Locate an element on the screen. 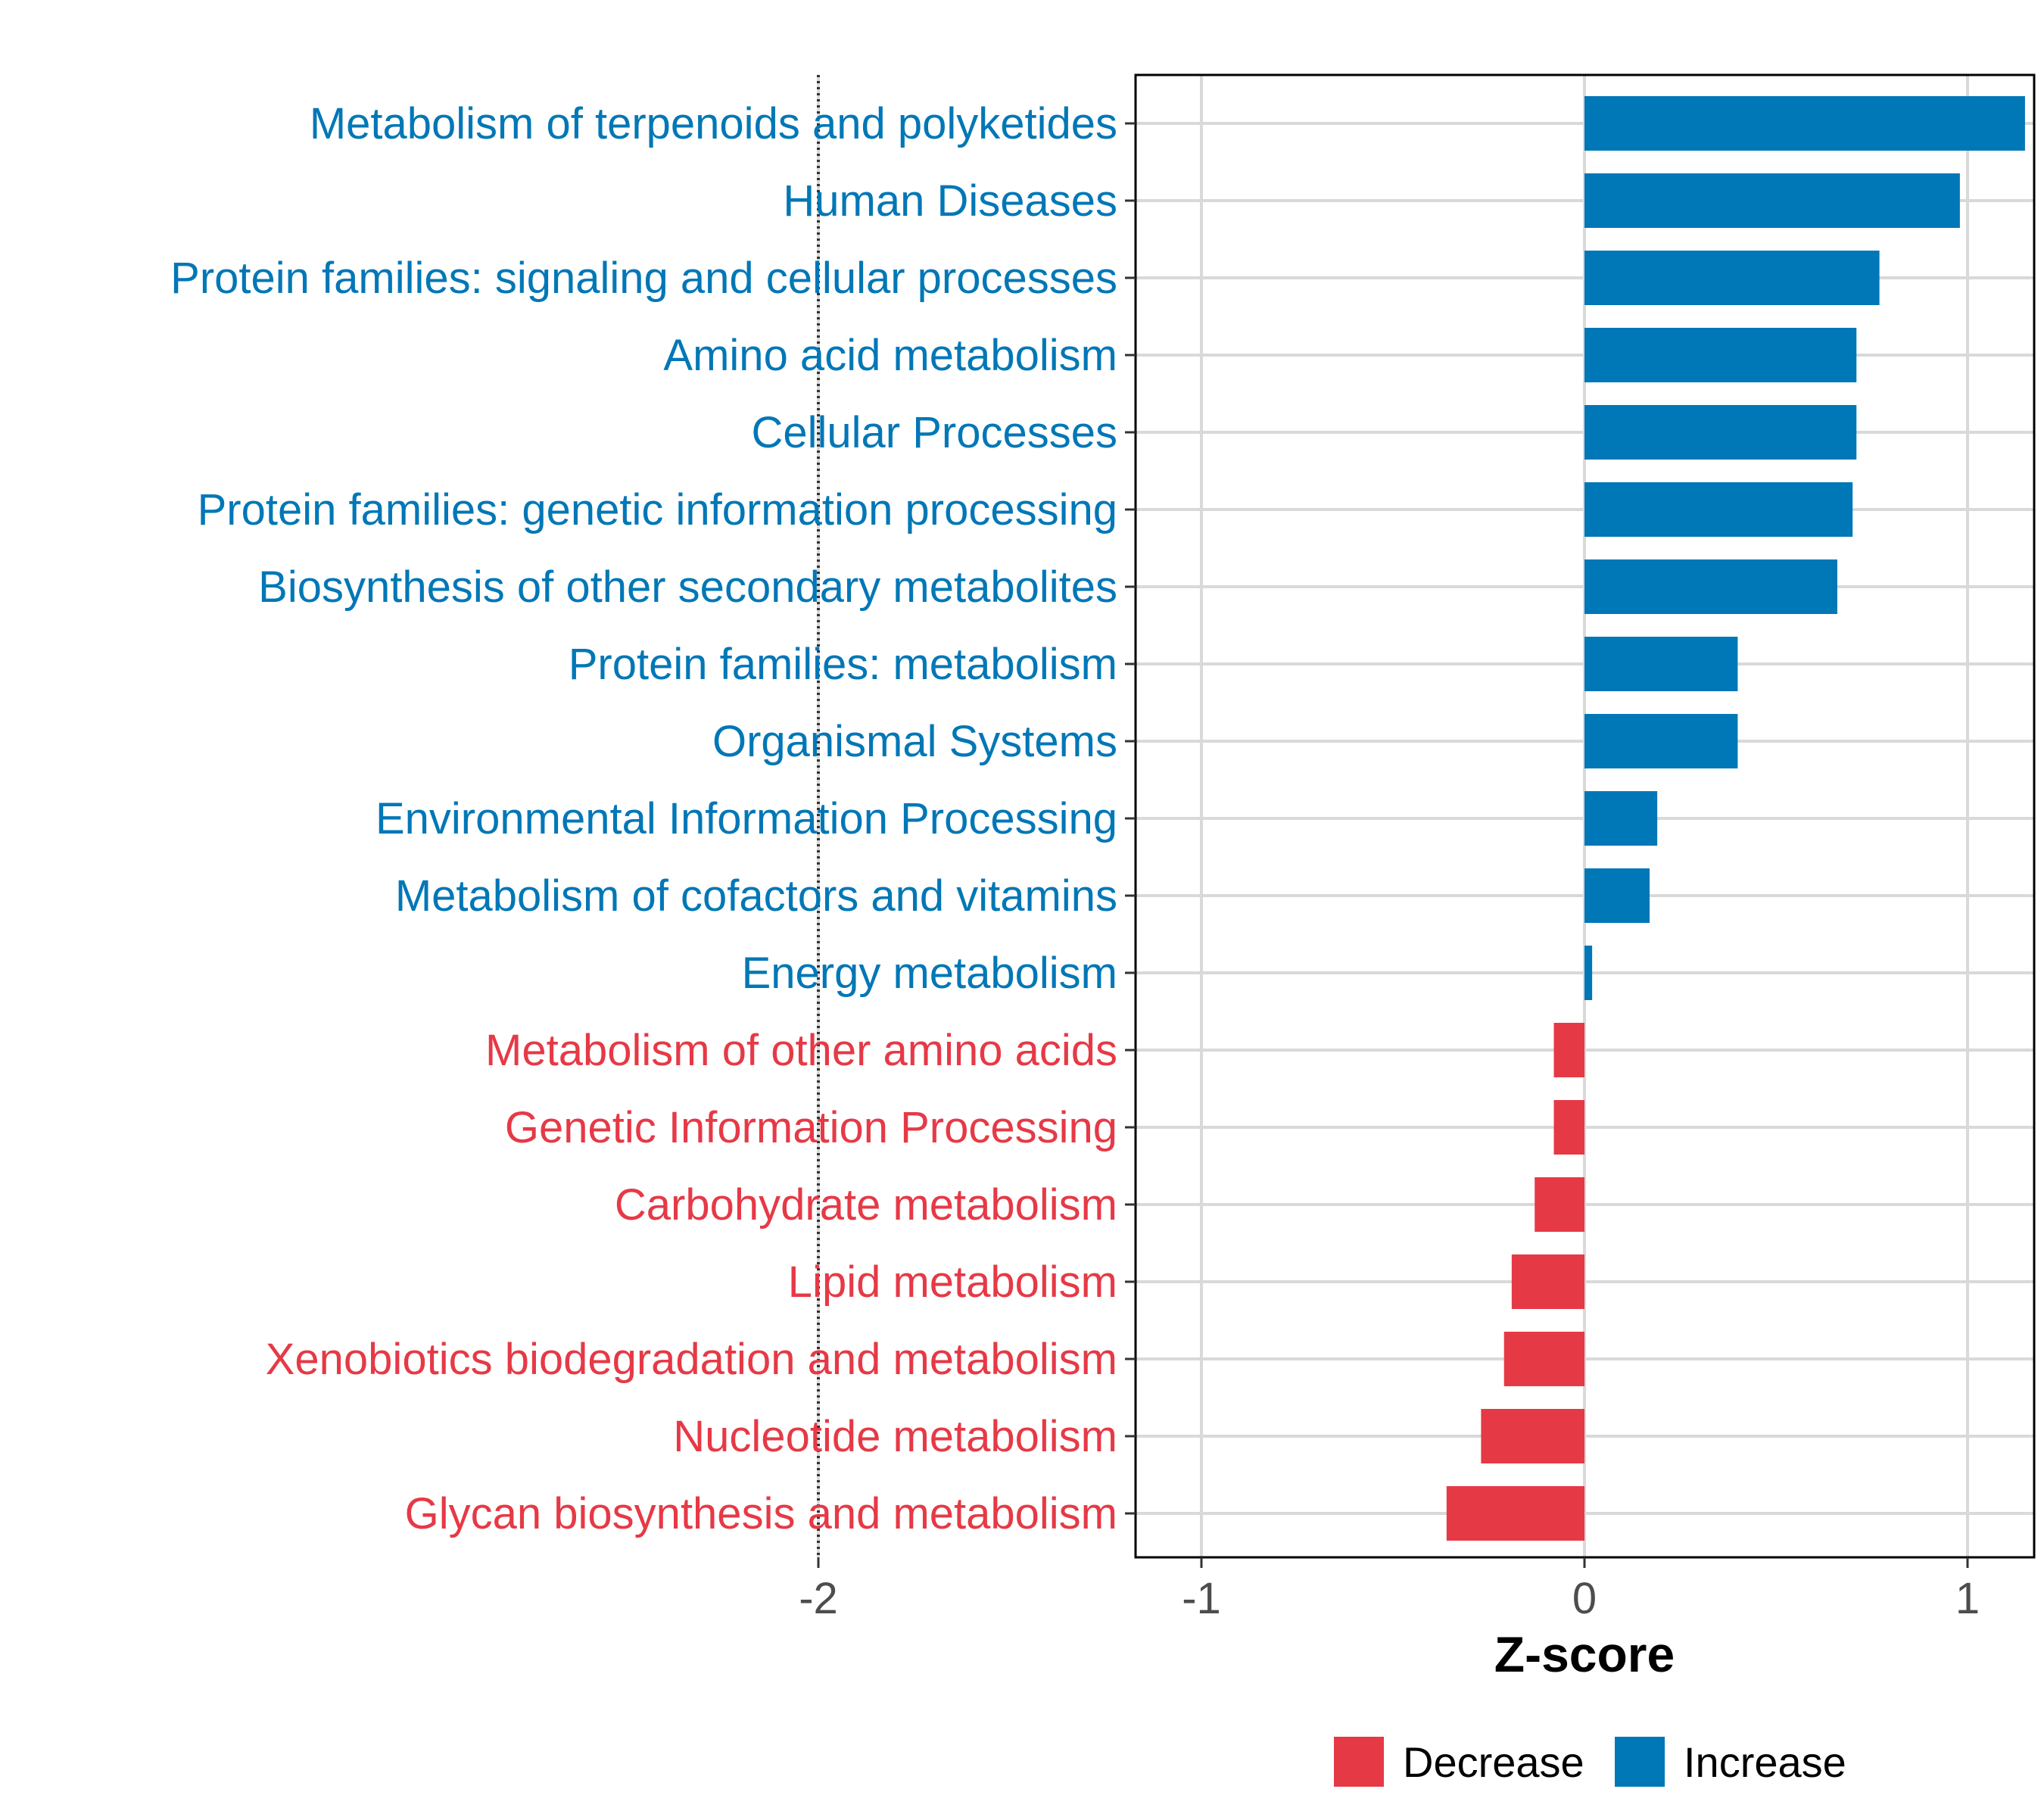 The height and width of the screenshot is (1817, 2044). category-label-18: Glycan biosynthesis and metabolism is located at coordinates (761, 1513).